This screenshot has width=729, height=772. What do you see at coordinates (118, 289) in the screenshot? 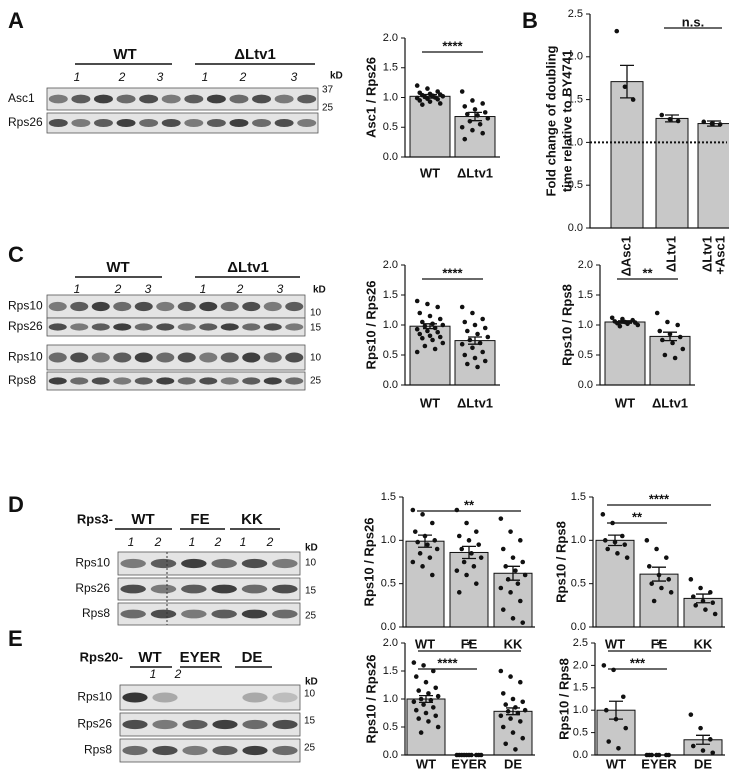
I see `lane-number: 2` at bounding box center [118, 289].